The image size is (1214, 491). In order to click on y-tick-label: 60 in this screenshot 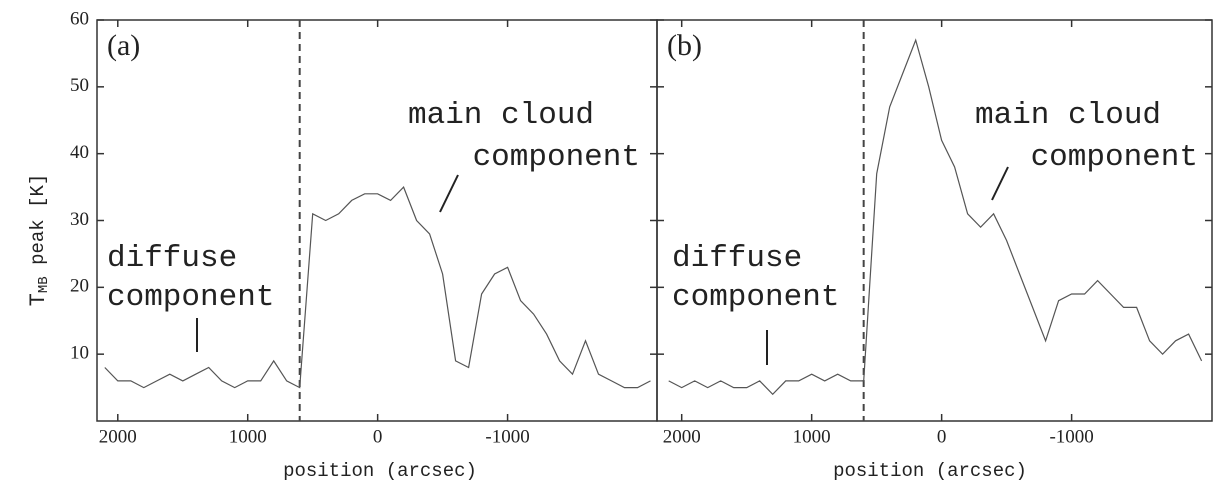, I will do `click(79, 18)`.